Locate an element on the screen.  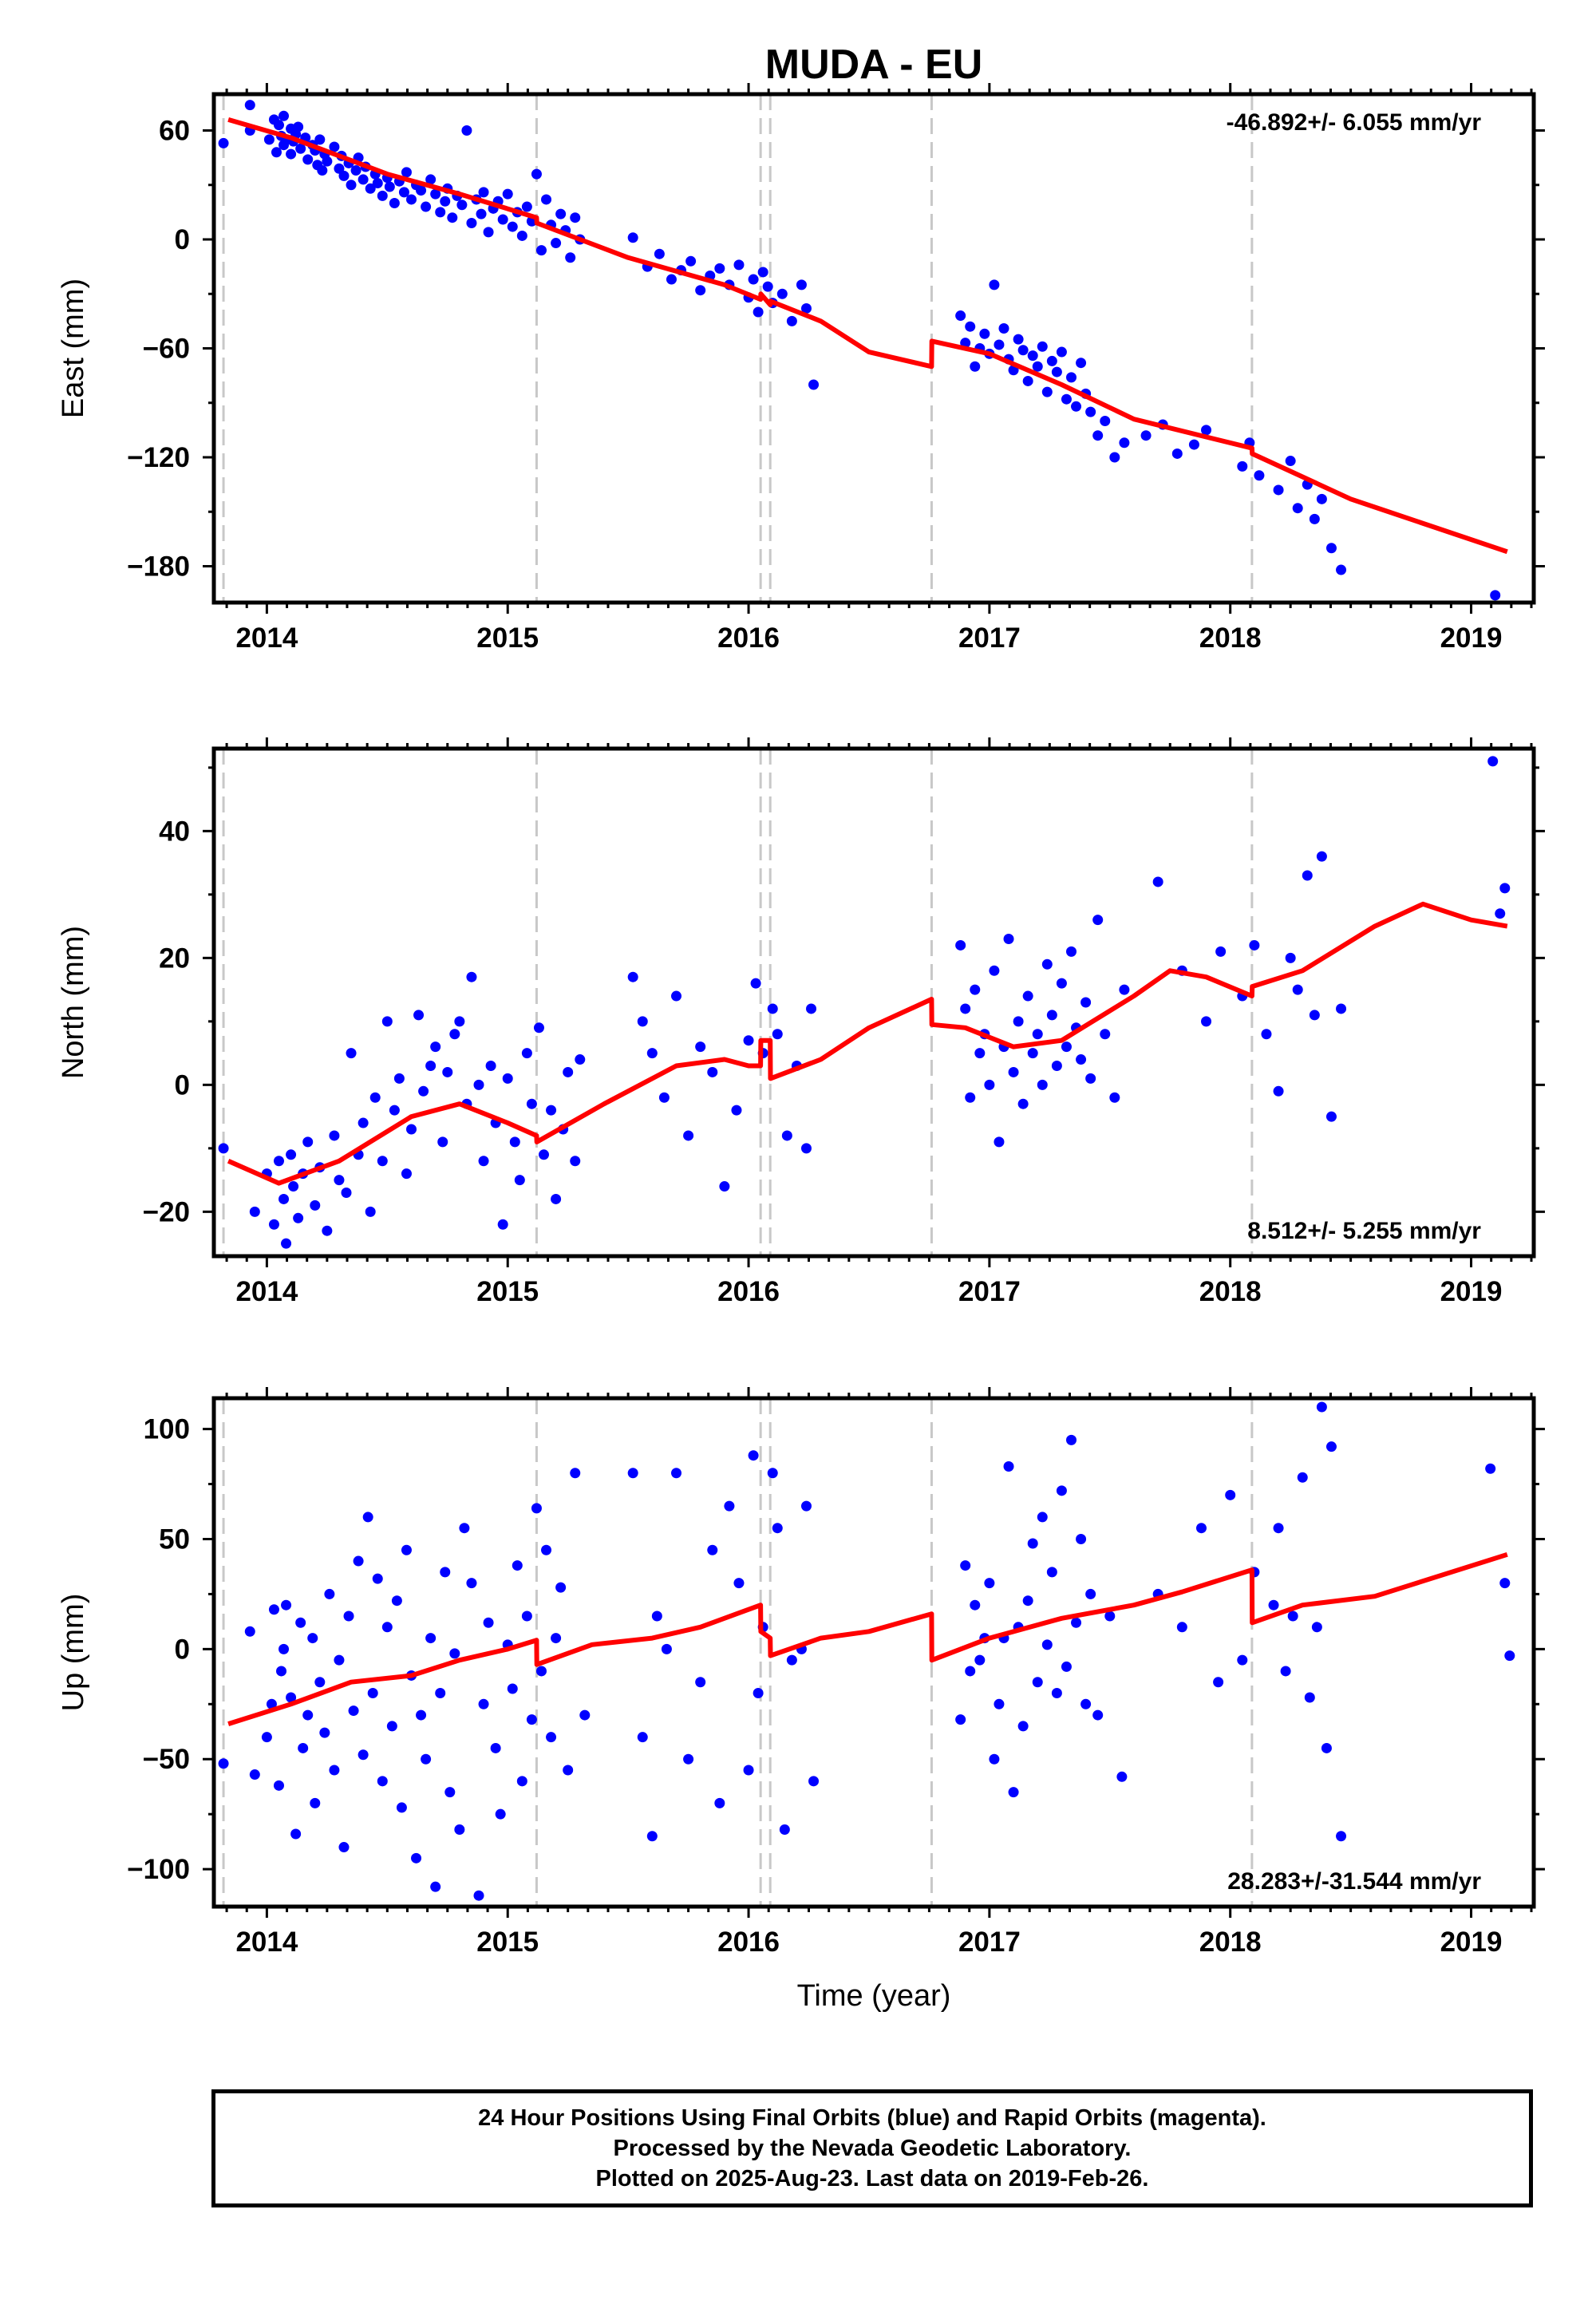
x-tick-label: 2015 is located at coordinates (507, 1291).